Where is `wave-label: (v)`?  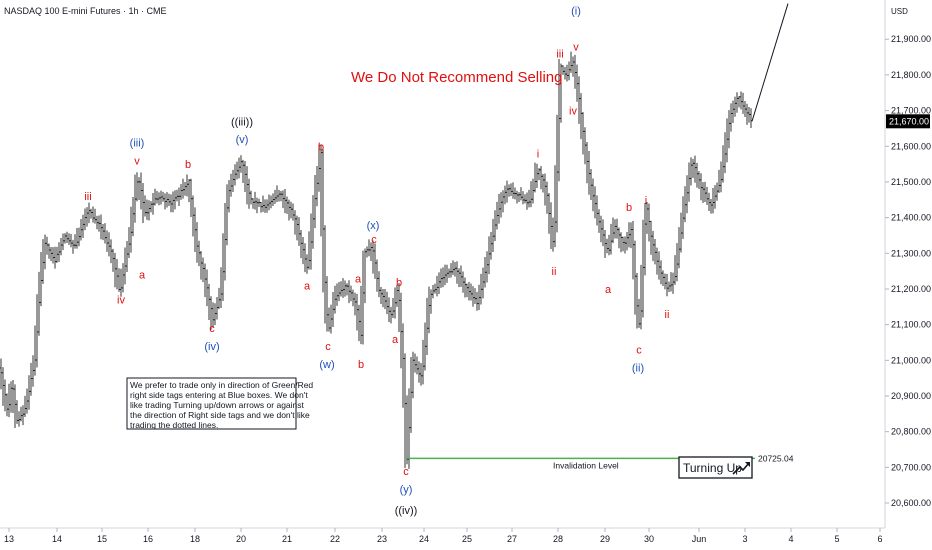
wave-label: (v) is located at coordinates (242, 140).